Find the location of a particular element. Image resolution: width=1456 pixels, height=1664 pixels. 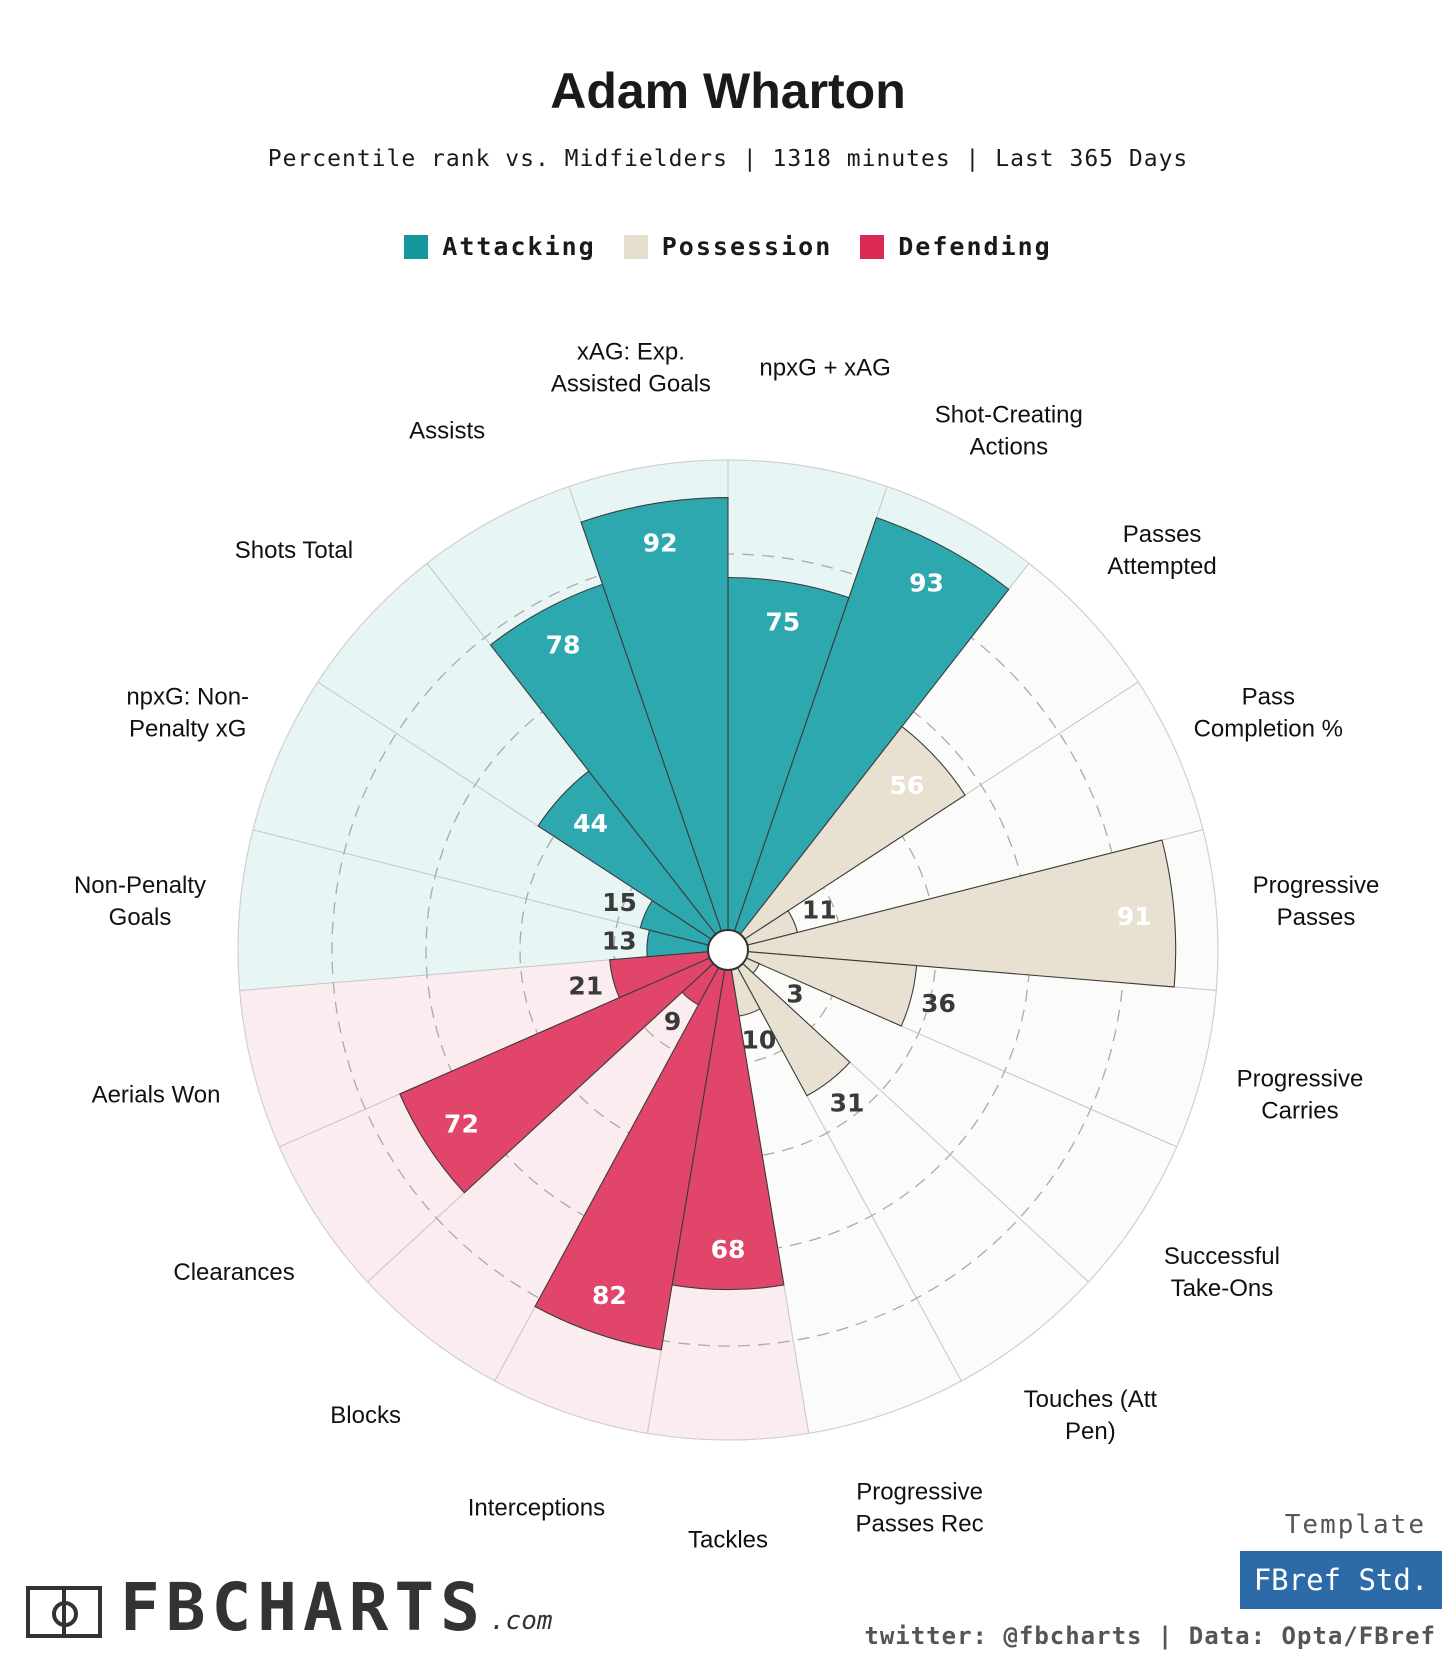

value-label: 31 is located at coordinates (847, 1102).